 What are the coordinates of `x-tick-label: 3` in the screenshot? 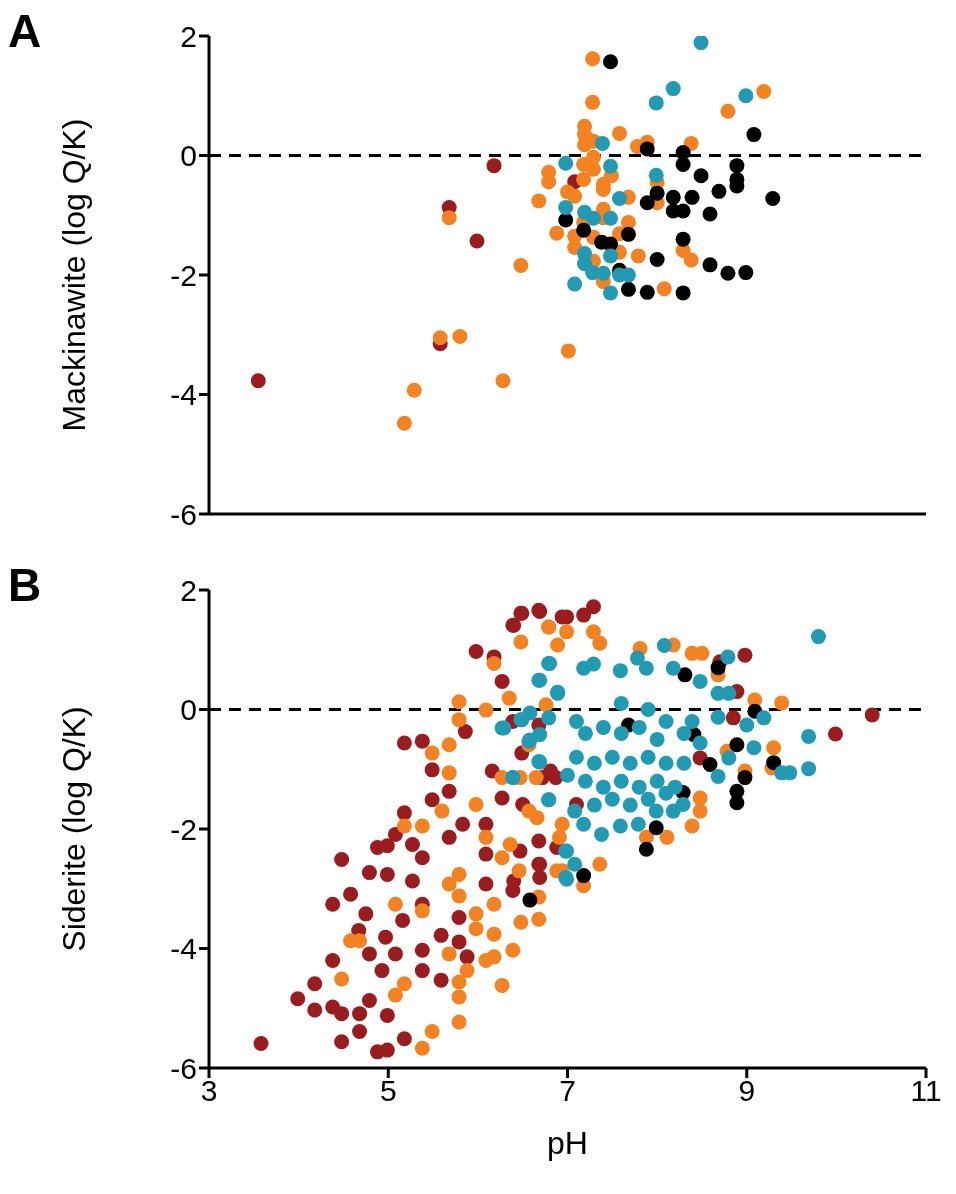 It's located at (209, 1091).